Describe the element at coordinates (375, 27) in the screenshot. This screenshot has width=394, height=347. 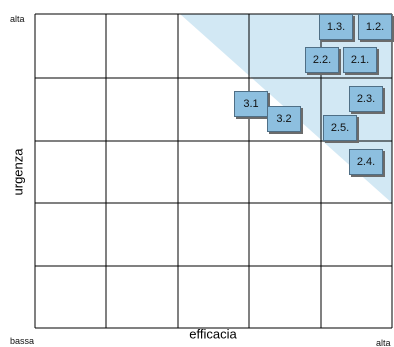
I see `item-box-1-2: 1.2.` at that location.